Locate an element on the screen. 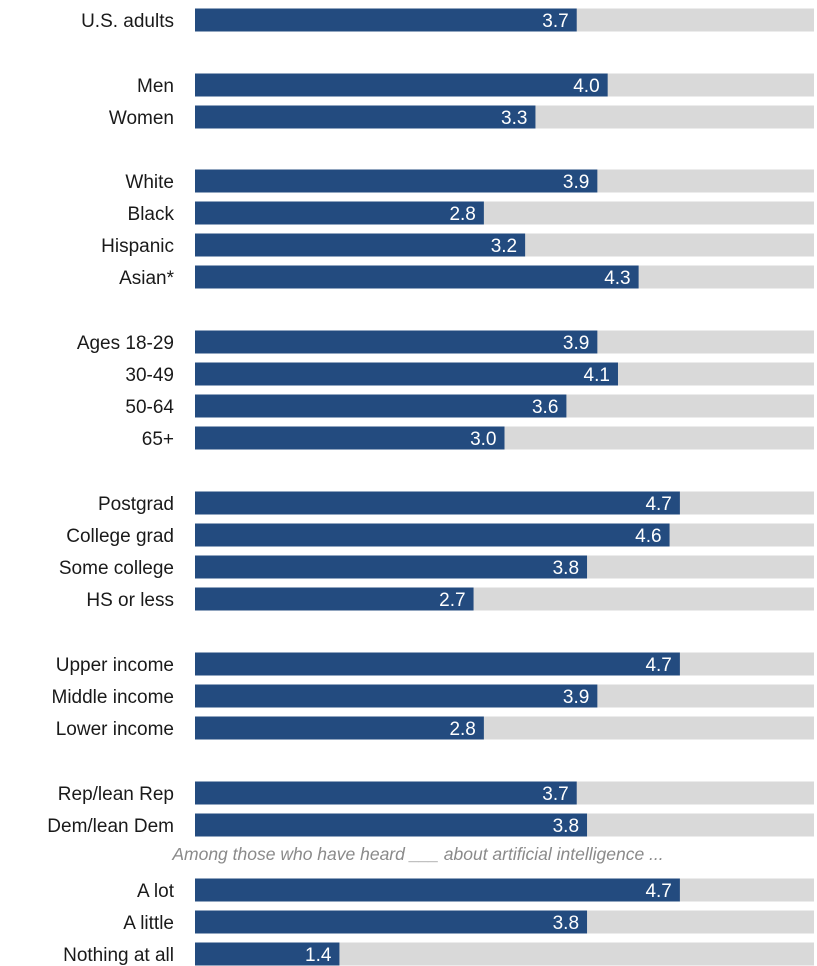 This screenshot has width=817, height=966. bar-a-little is located at coordinates (391, 922).